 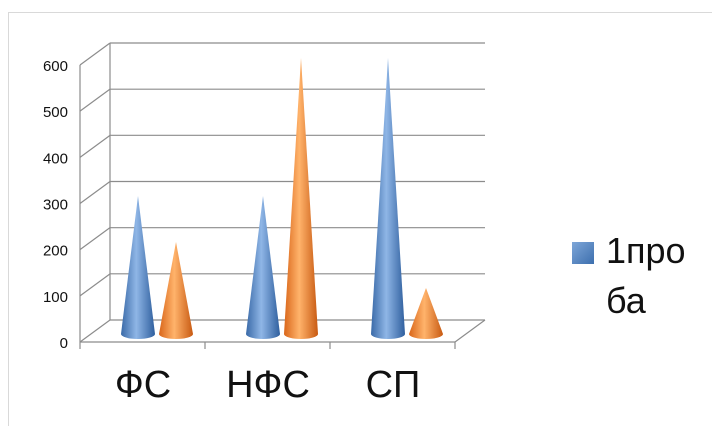 What do you see at coordinates (470, 331) in the screenshot?
I see `floor-edge` at bounding box center [470, 331].